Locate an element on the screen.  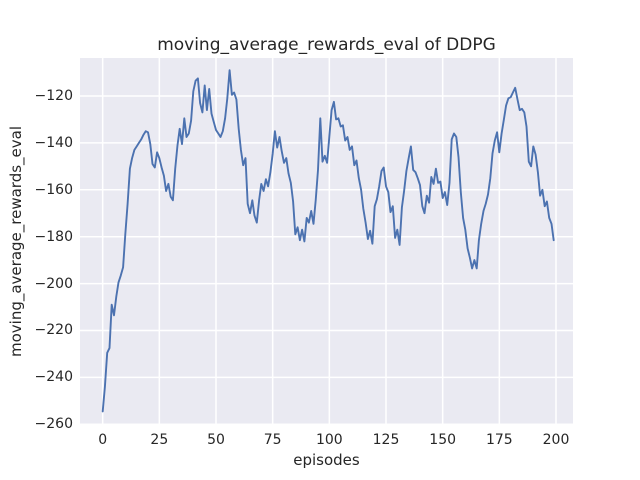
x-tick-label: 125 is located at coordinates (386, 440).